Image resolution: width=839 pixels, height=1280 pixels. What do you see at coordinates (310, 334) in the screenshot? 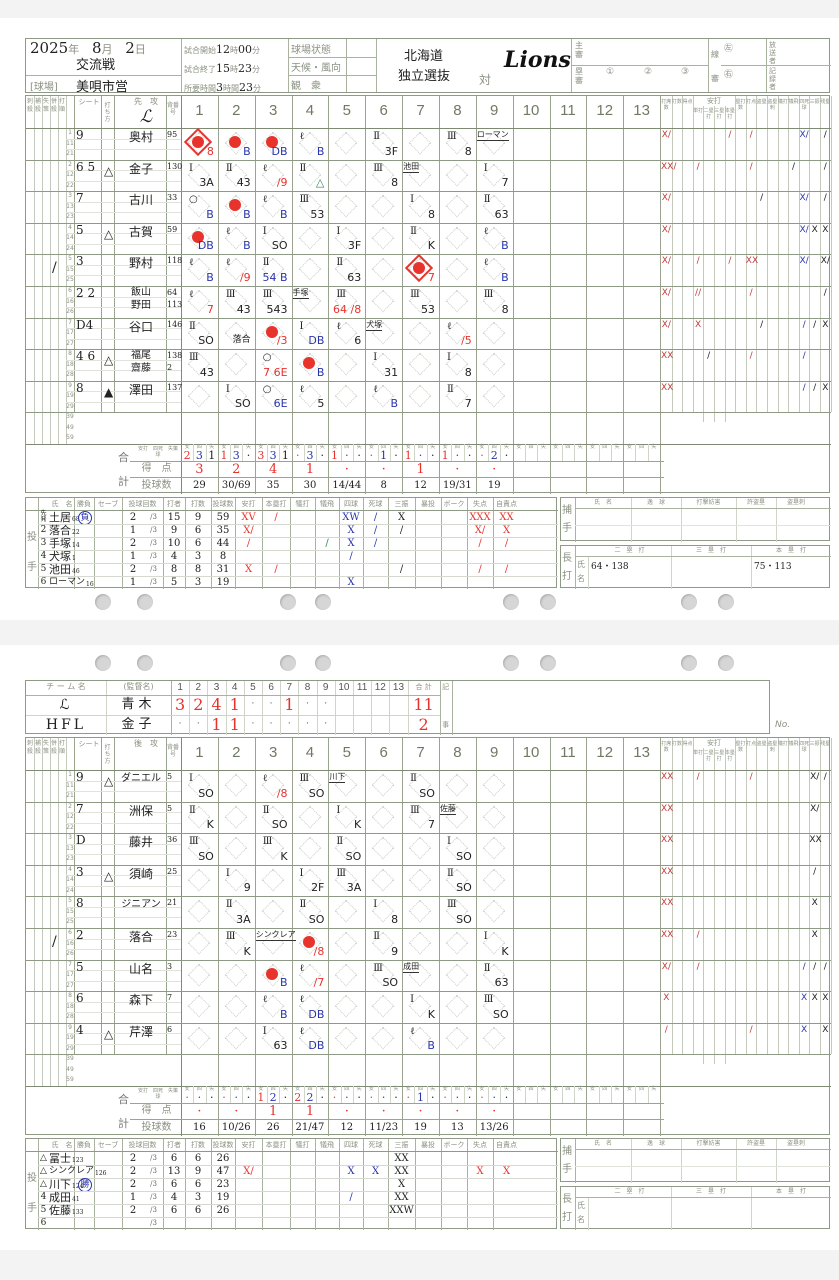
I see `at-bat-cell: Ⅰ DB` at bounding box center [310, 334].